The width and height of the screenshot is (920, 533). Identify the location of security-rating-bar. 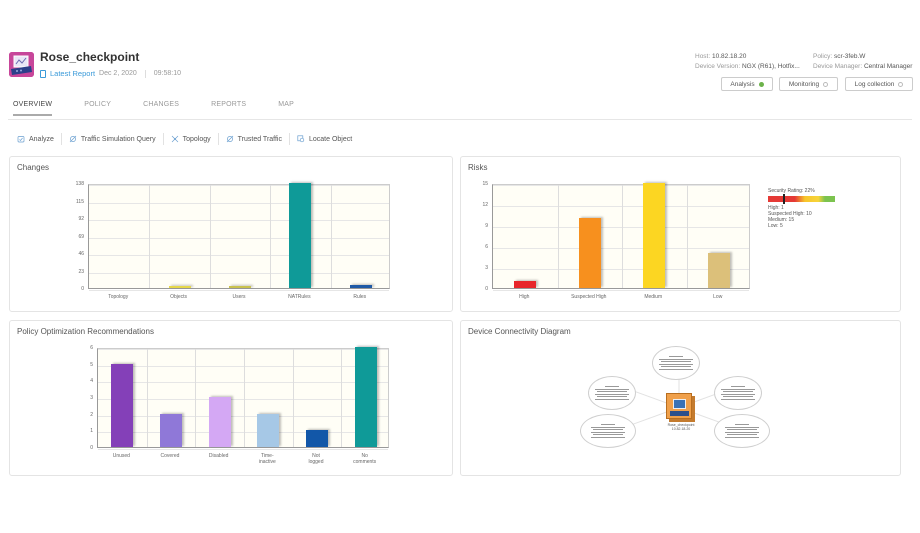
(801, 199).